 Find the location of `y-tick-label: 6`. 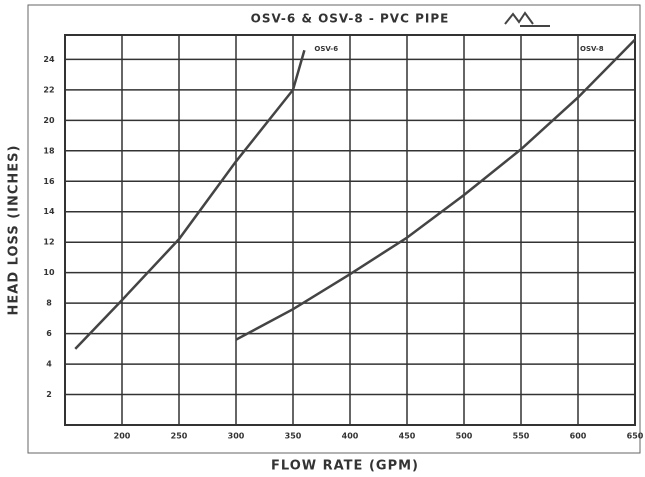

y-tick-label: 6 is located at coordinates (49, 333).